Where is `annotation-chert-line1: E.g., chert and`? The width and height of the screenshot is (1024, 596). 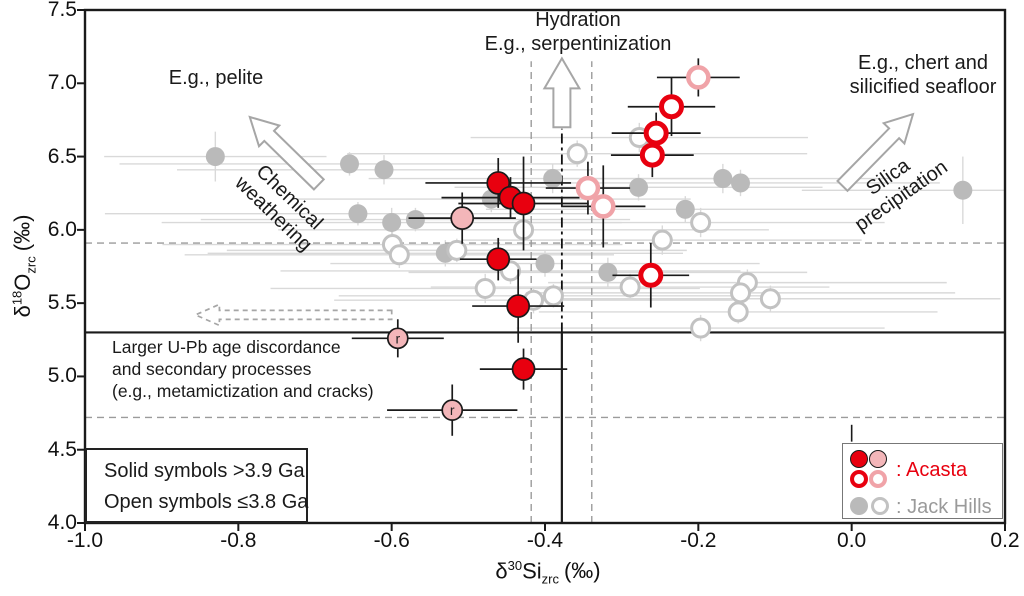
annotation-chert-line1: E.g., chert and is located at coordinates (923, 63).